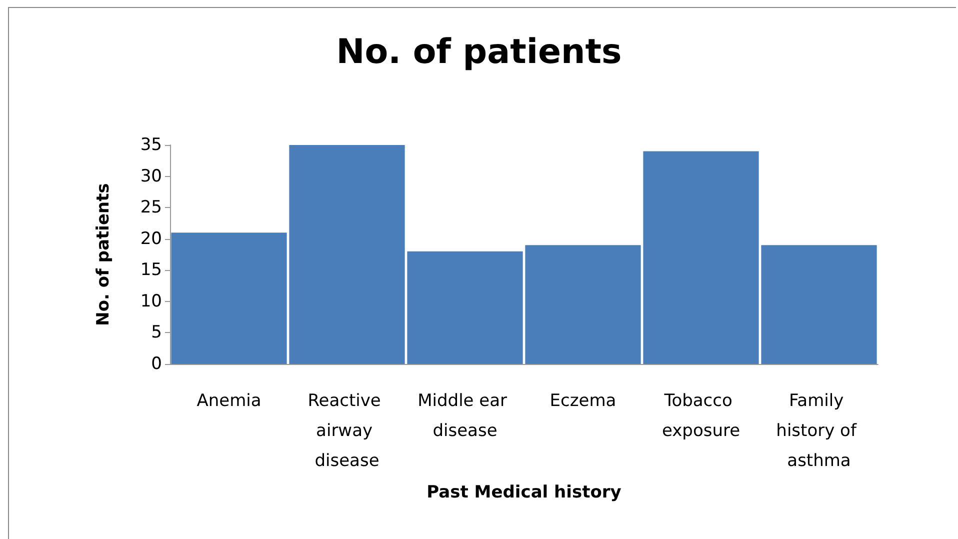 Image resolution: width=958 pixels, height=539 pixels. I want to click on y-tick-label: 0, so click(156, 364).